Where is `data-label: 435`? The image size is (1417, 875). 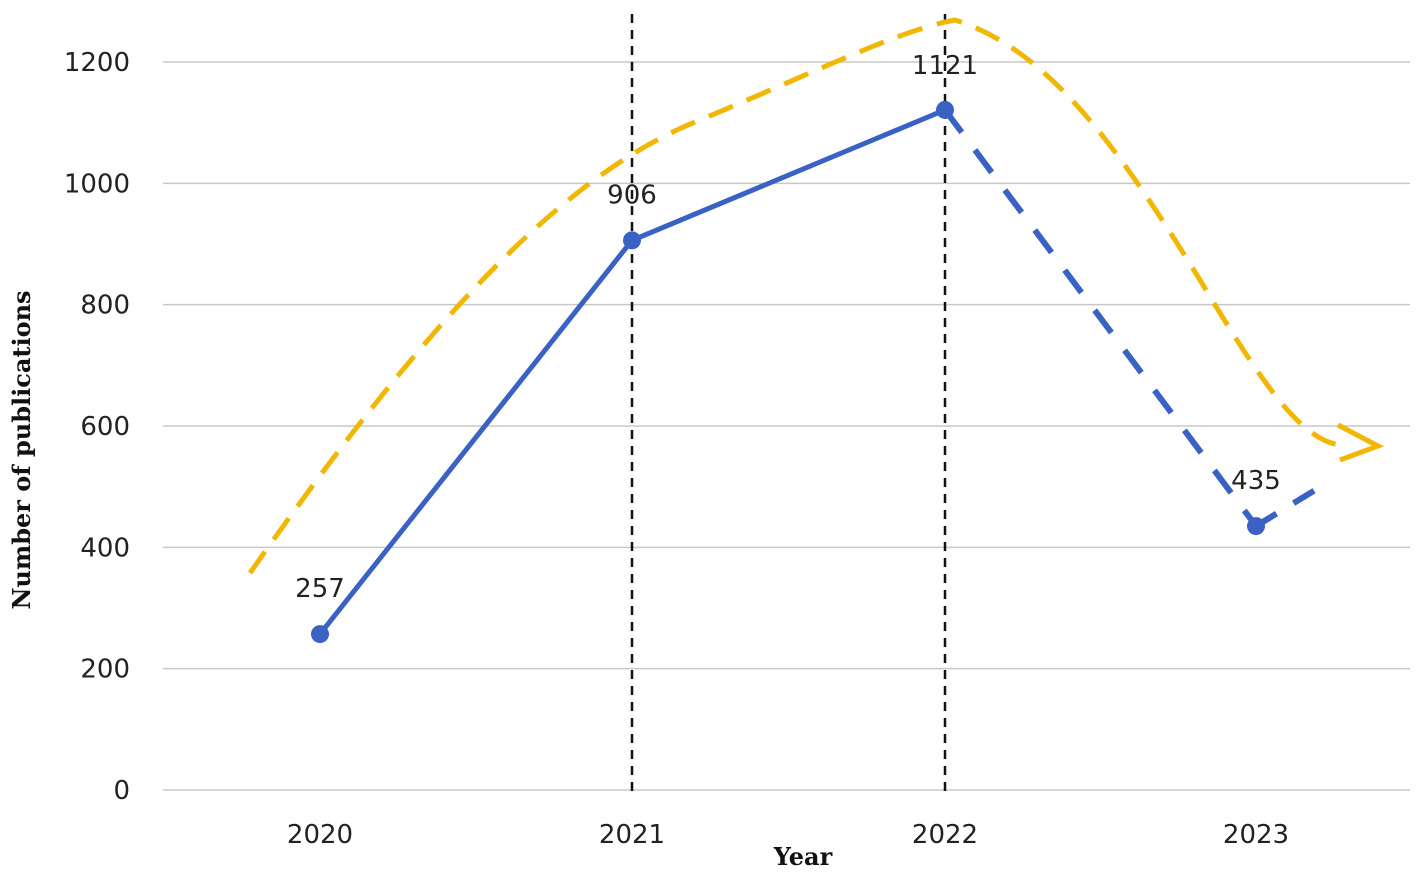 data-label: 435 is located at coordinates (1256, 481).